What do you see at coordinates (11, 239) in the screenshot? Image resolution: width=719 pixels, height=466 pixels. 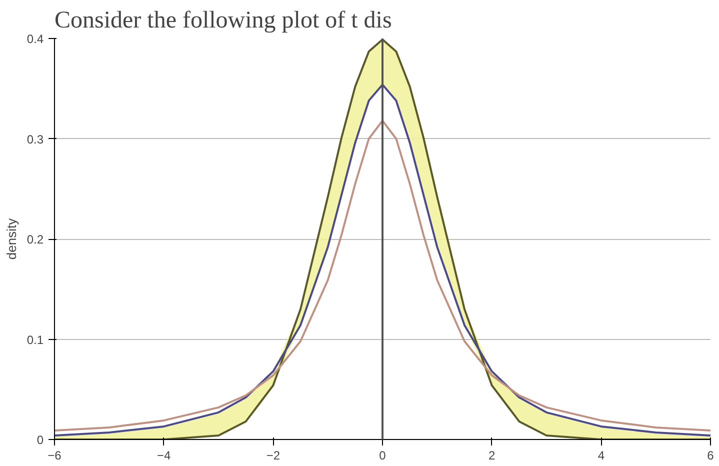 I see `y-axis-title: density` at bounding box center [11, 239].